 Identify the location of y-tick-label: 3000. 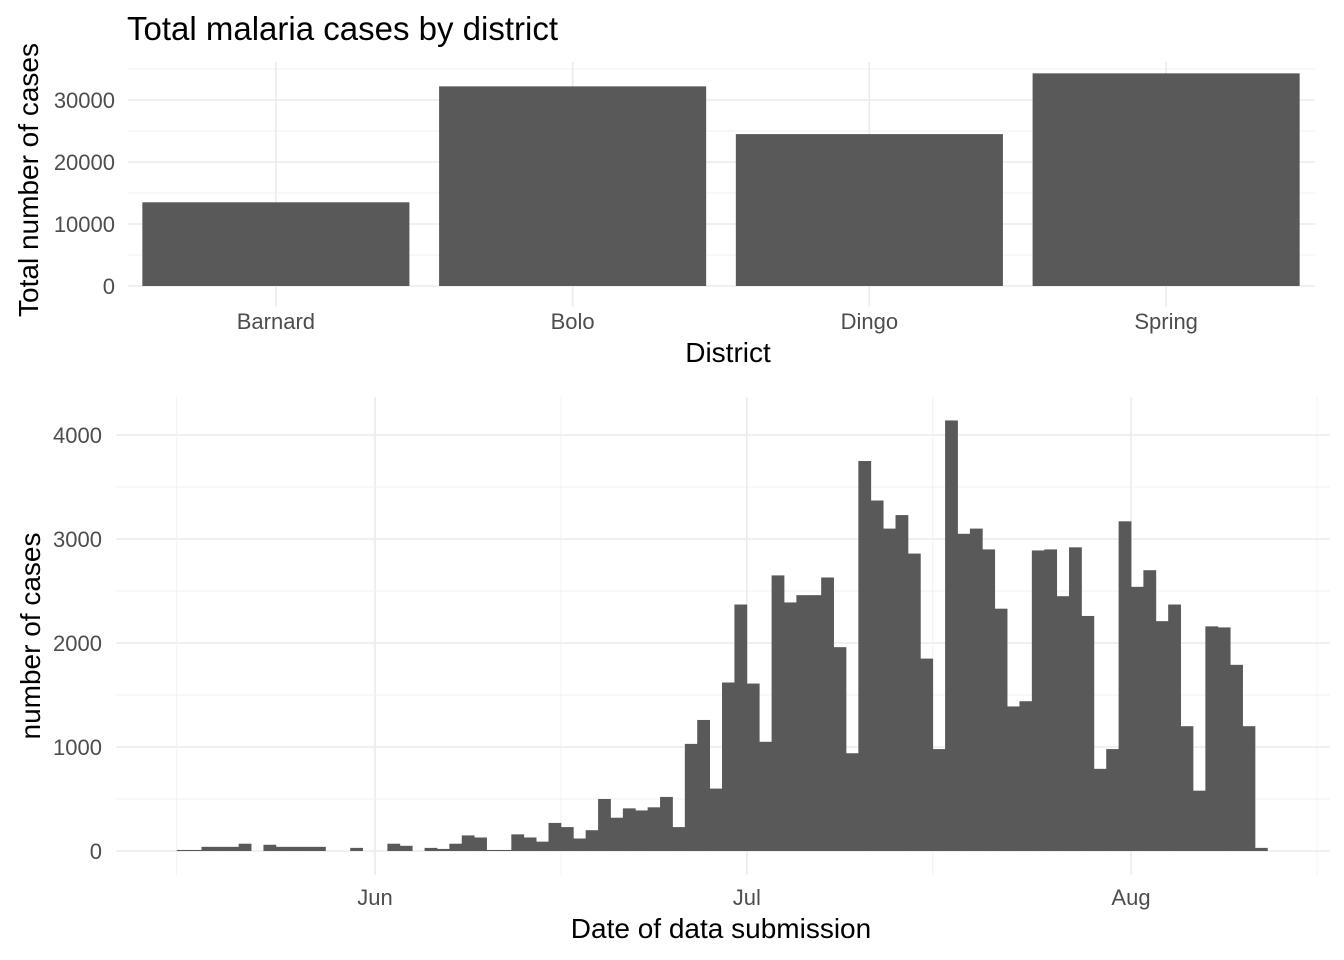
(77, 539).